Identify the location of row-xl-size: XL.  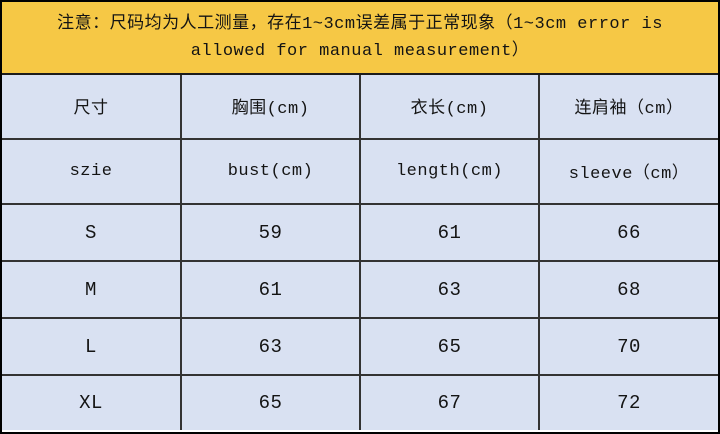
(92, 402).